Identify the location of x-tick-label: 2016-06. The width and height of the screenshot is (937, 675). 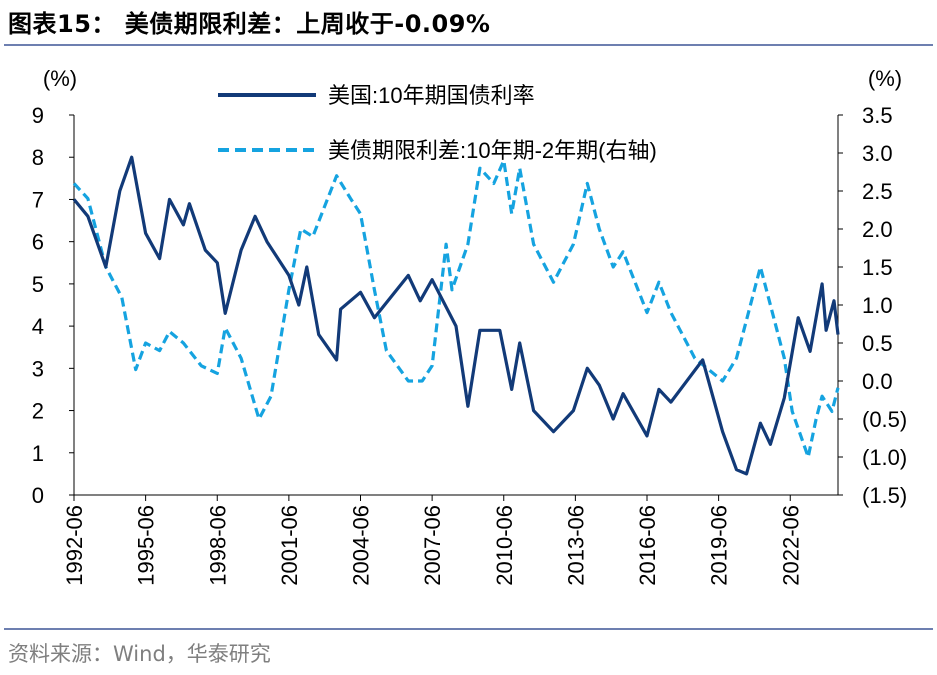
(647, 545).